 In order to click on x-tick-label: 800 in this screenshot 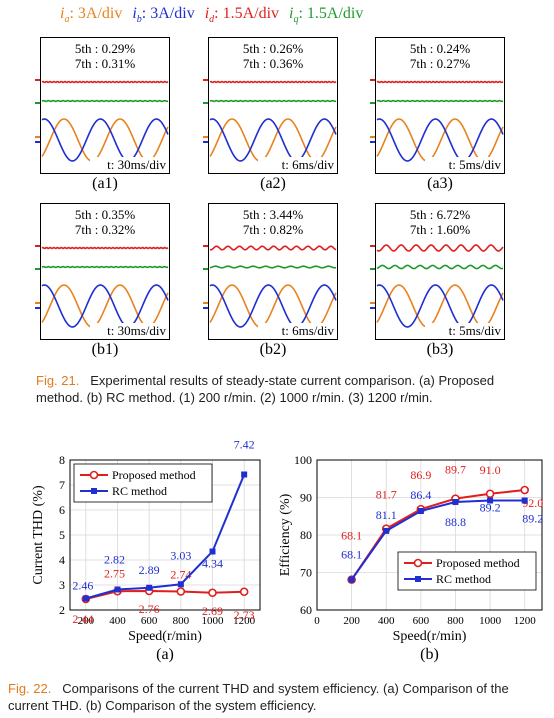, I will do `click(455, 621)`.